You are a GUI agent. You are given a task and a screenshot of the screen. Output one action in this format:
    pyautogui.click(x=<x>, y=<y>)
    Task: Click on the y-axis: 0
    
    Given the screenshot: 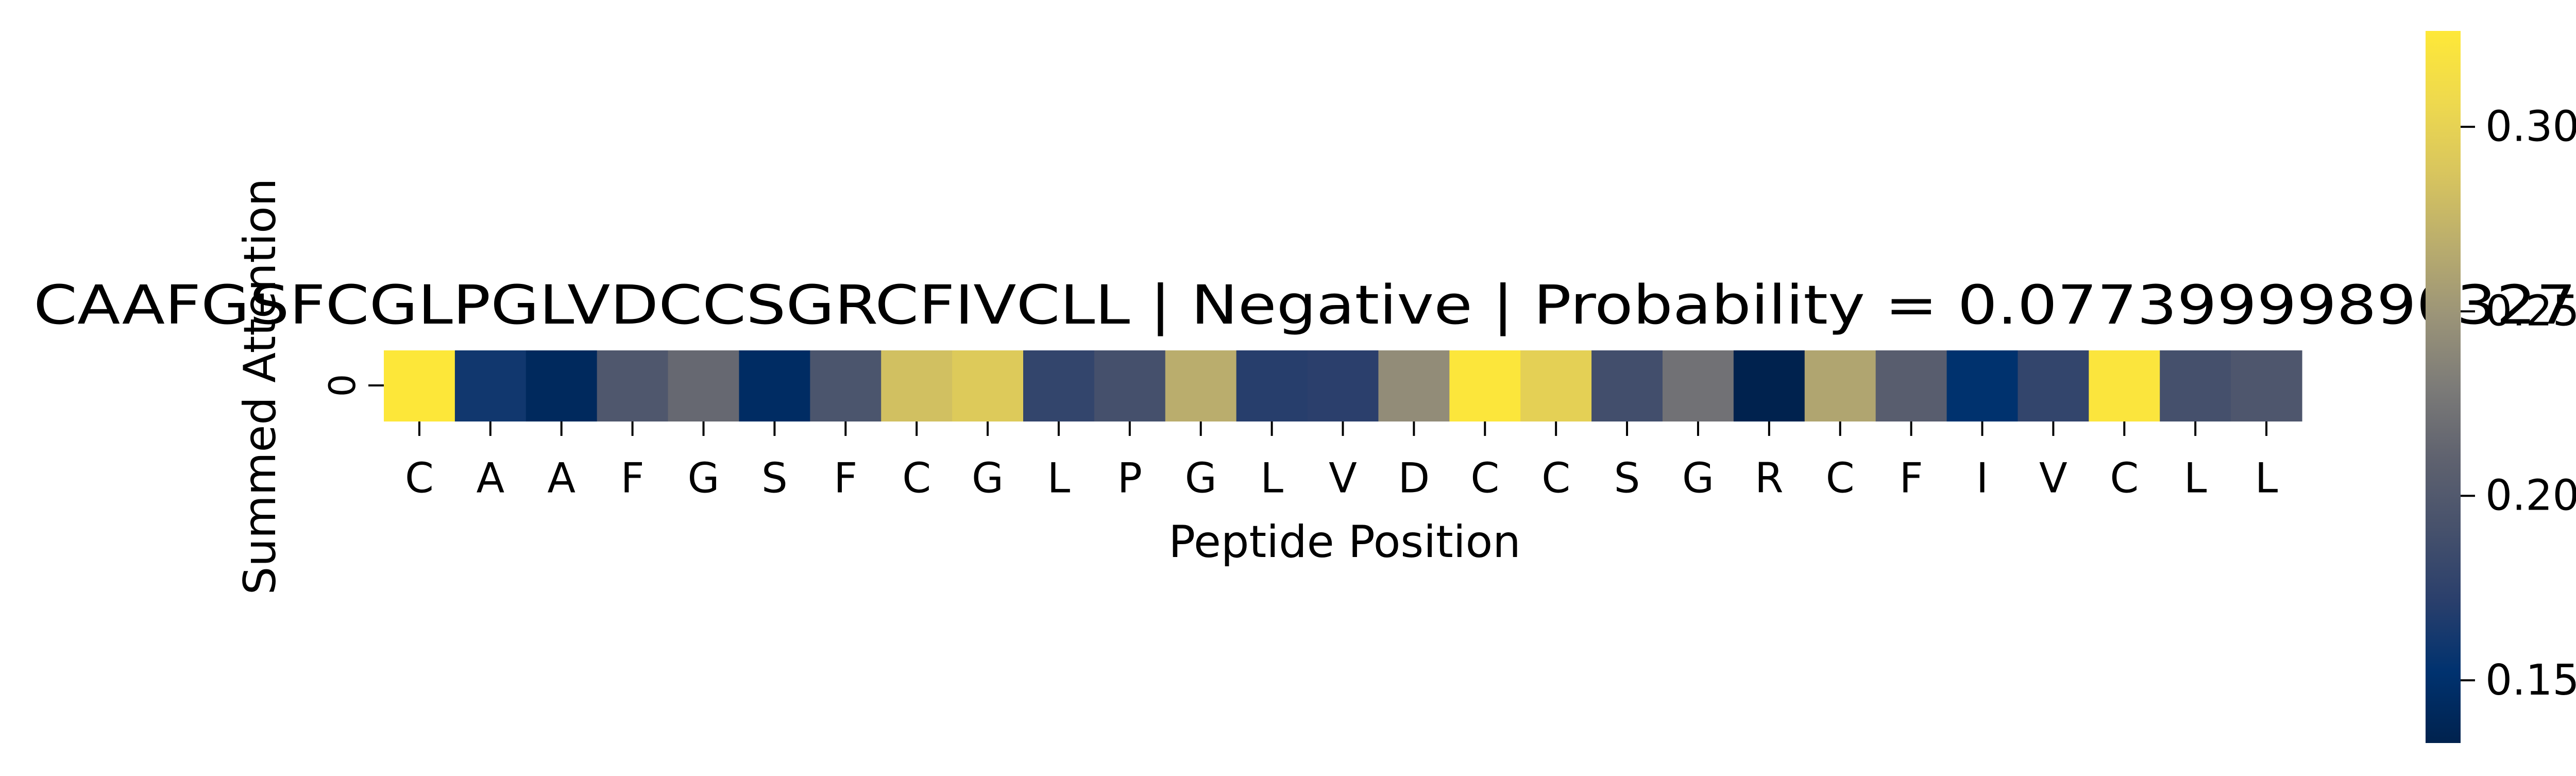 What is the action you would take?
    pyautogui.click(x=352, y=385)
    